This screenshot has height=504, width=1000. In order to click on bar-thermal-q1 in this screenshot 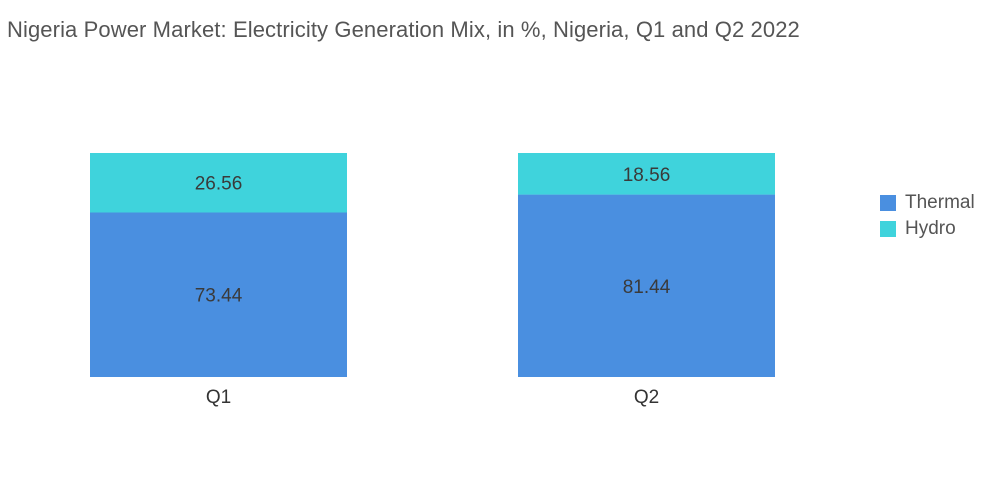, I will do `click(218, 294)`.